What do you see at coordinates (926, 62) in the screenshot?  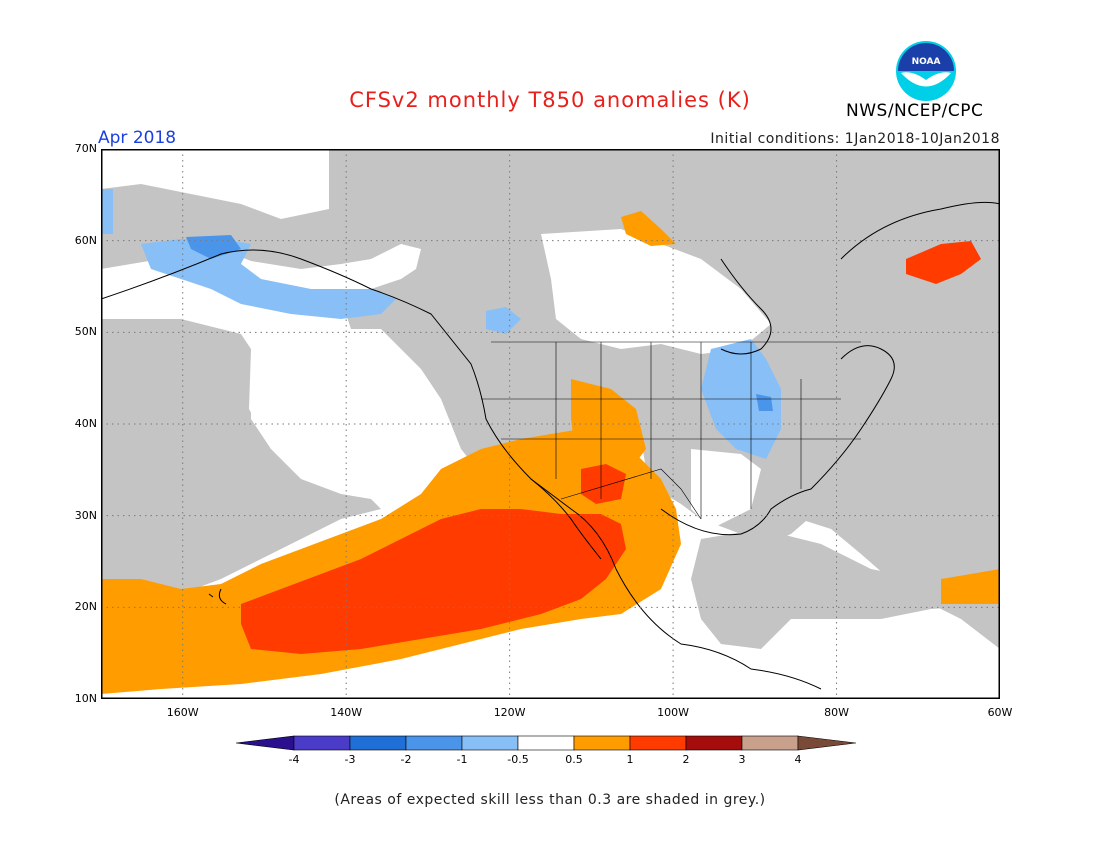 I see `logo-text: NOAA` at bounding box center [926, 62].